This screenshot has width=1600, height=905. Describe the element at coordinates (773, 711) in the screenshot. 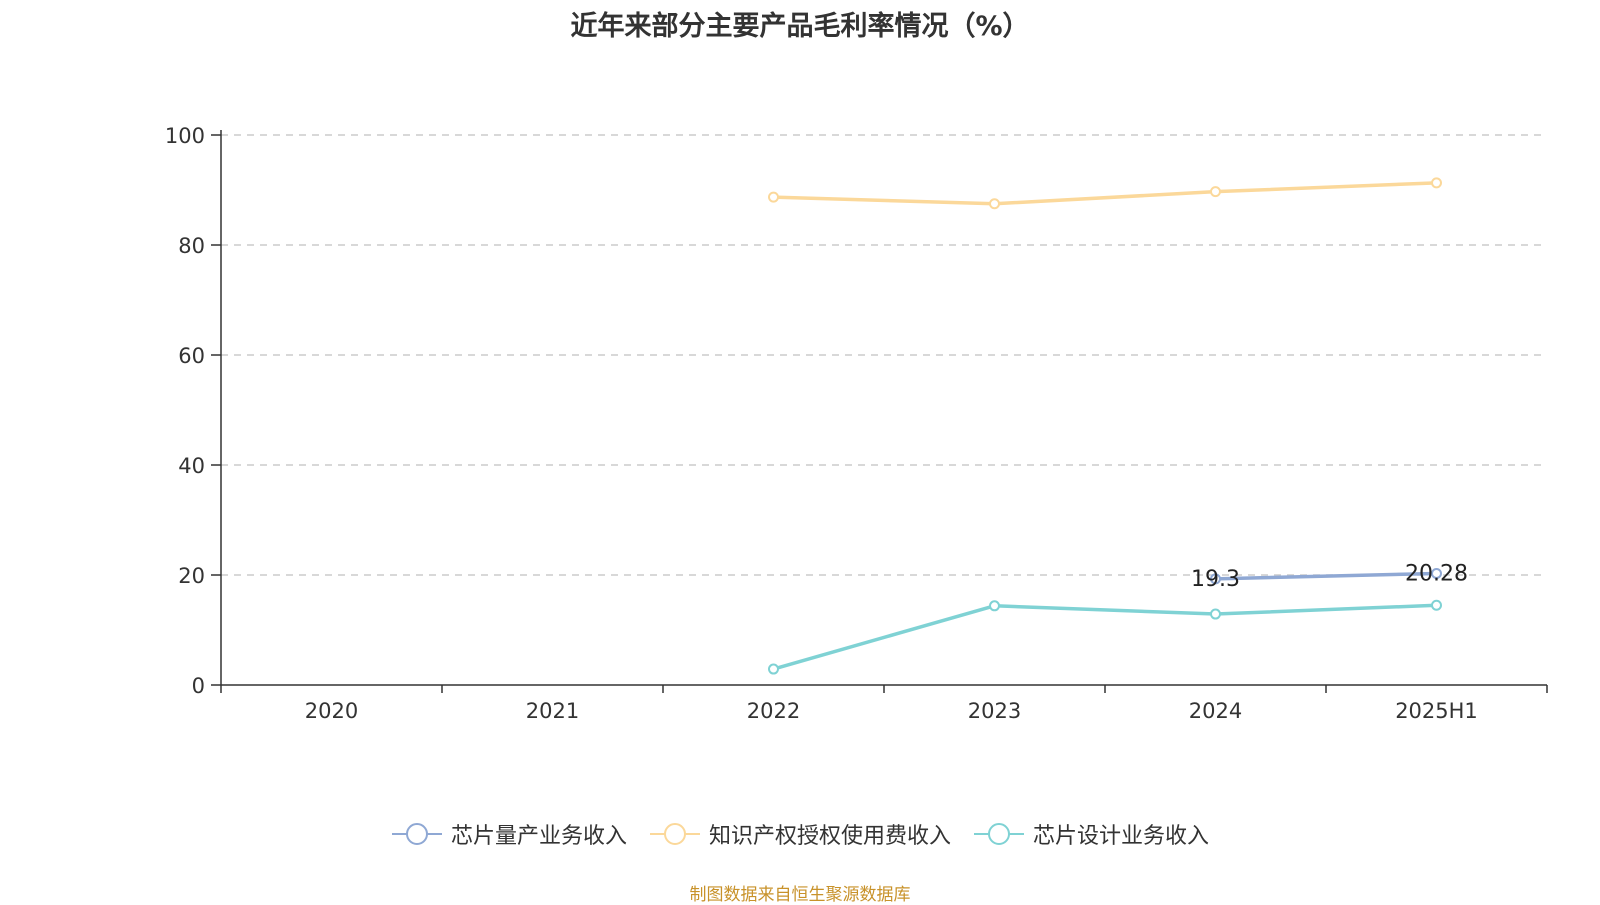

I see `x-tick-label: 2022` at that location.